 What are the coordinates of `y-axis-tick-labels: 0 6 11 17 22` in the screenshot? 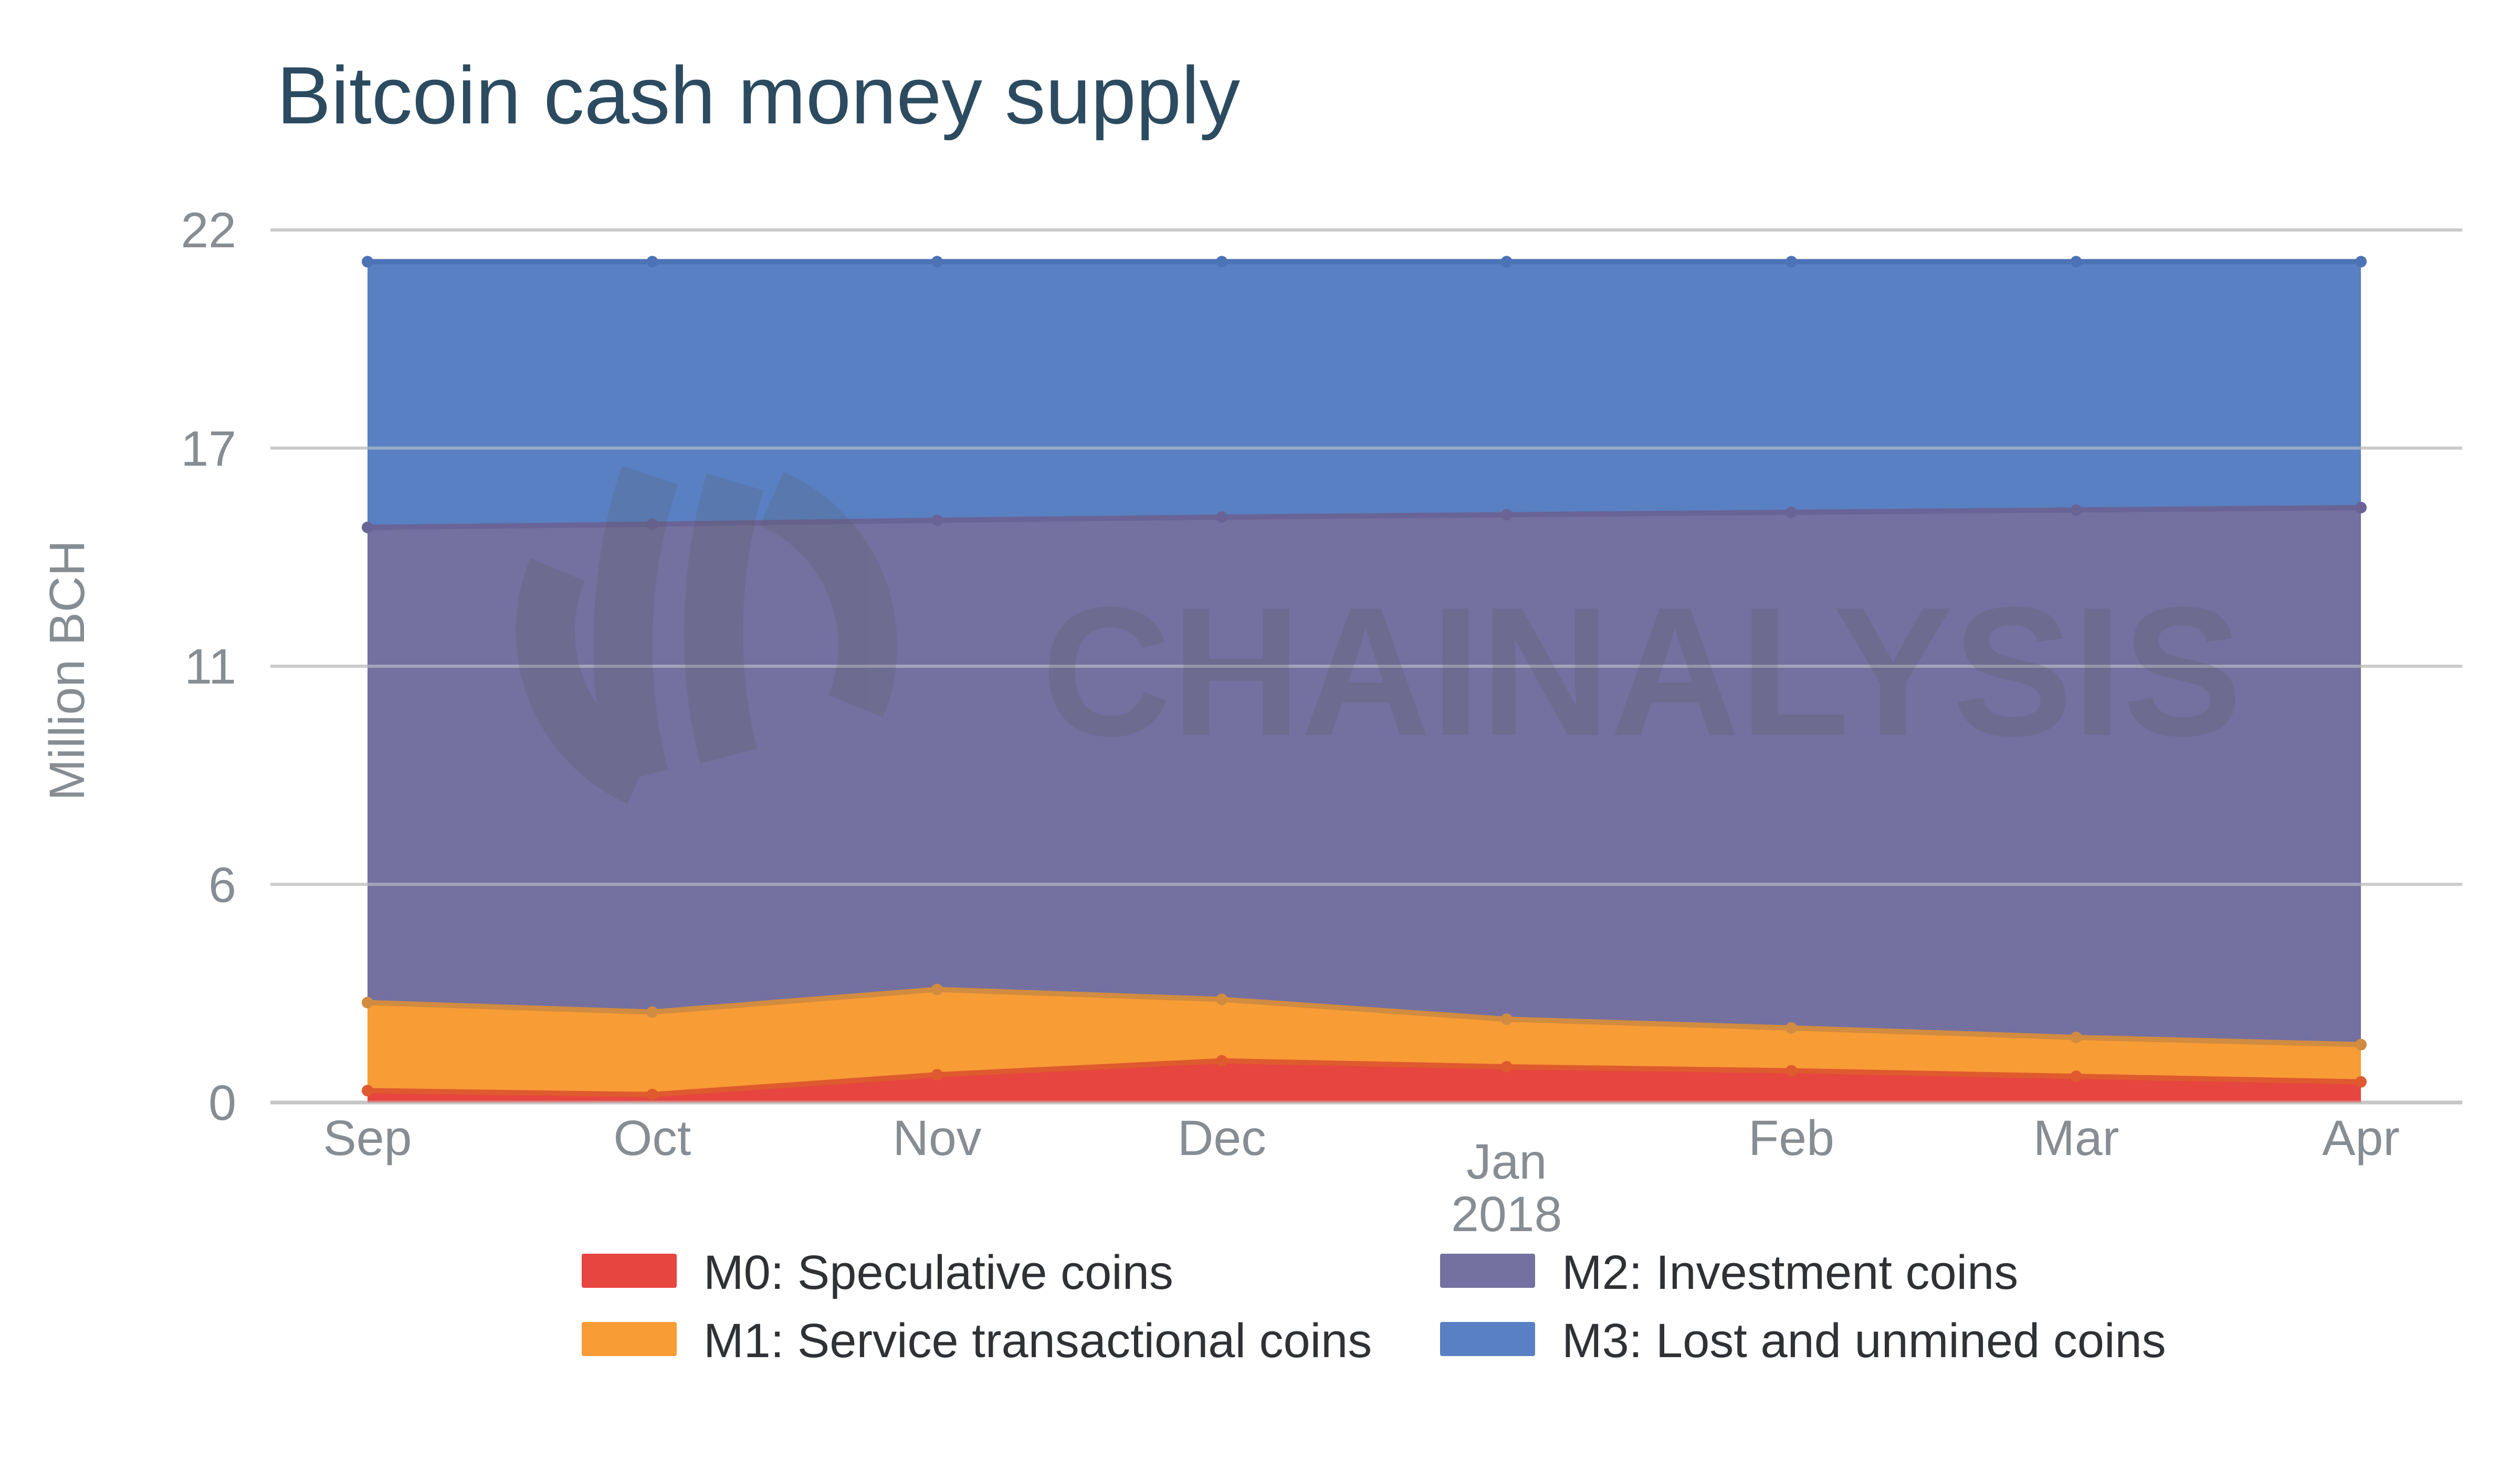 It's located at (208, 667).